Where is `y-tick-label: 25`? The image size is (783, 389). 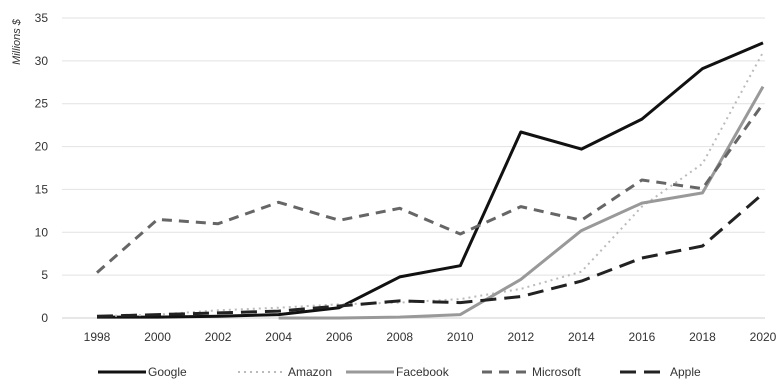 y-tick-label: 25 is located at coordinates (42, 104).